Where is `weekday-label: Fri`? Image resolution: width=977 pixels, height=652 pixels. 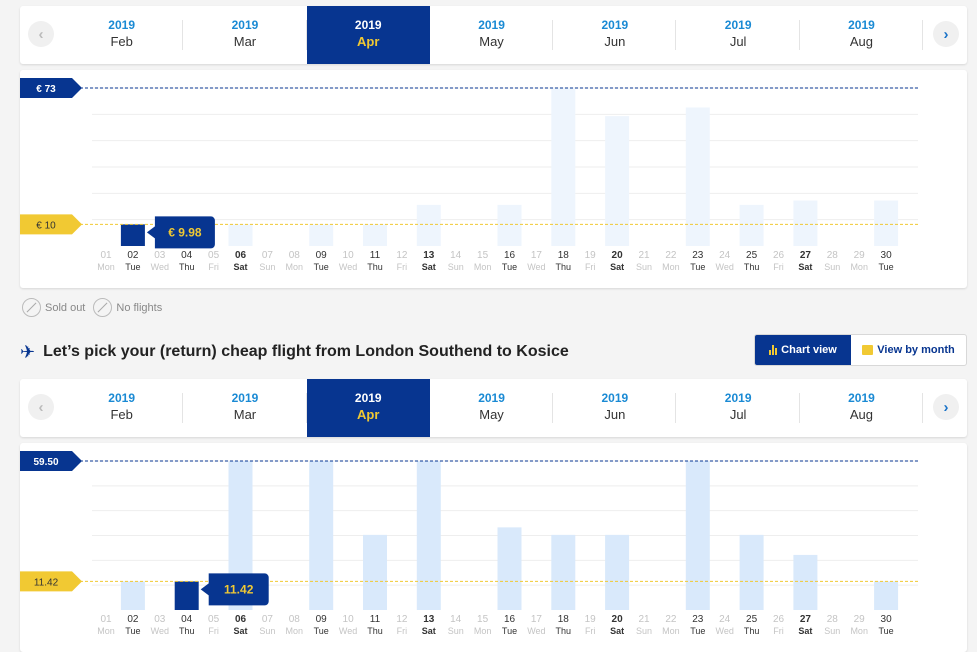
weekday-label: Fri is located at coordinates (590, 267).